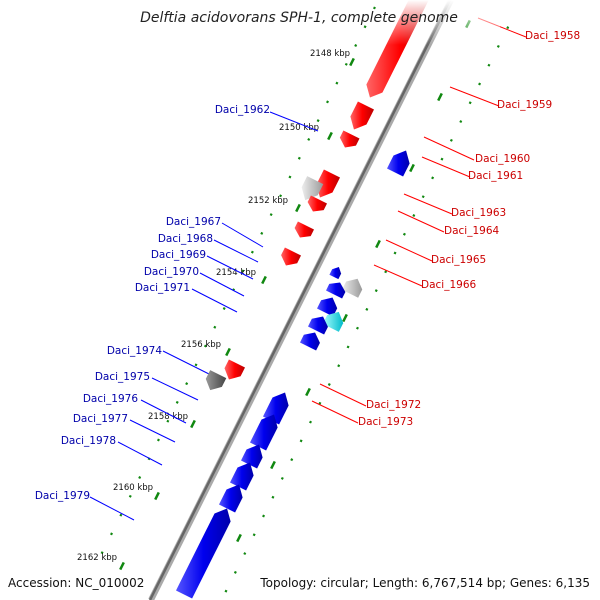 The image size is (600, 600). What do you see at coordinates (171, 272) in the screenshot?
I see `gene-label-daci-1970: Daci_1970` at bounding box center [171, 272].